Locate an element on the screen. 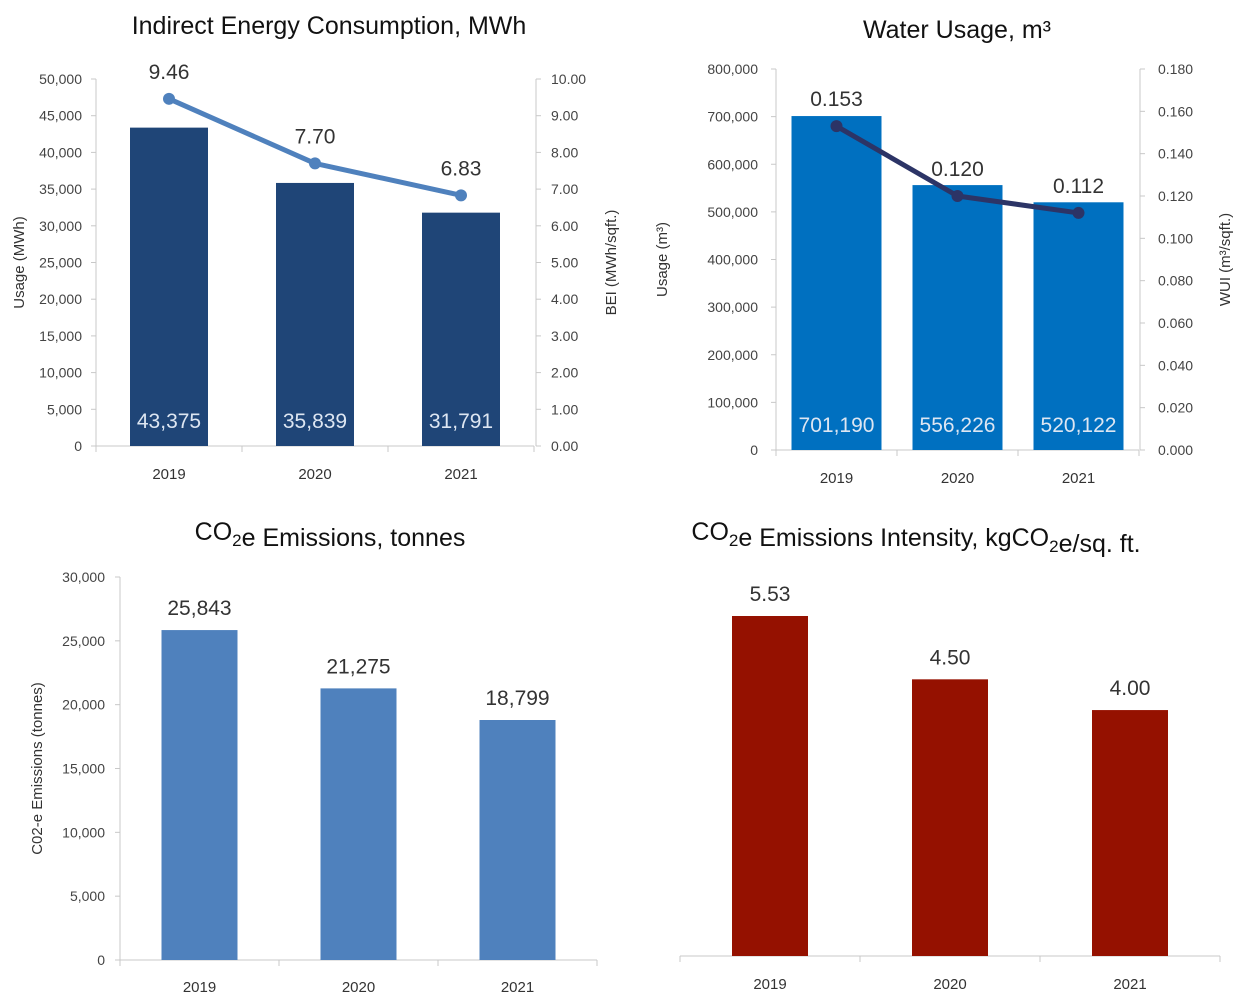  bar-data-label: 25,843 is located at coordinates (199, 608).